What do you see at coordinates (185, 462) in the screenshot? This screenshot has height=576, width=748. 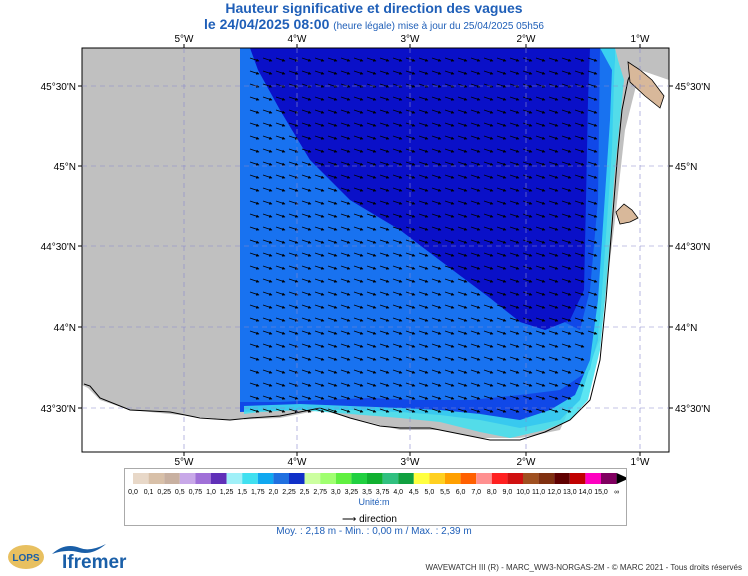 I see `lon-bottom-0: 5°W` at bounding box center [185, 462].